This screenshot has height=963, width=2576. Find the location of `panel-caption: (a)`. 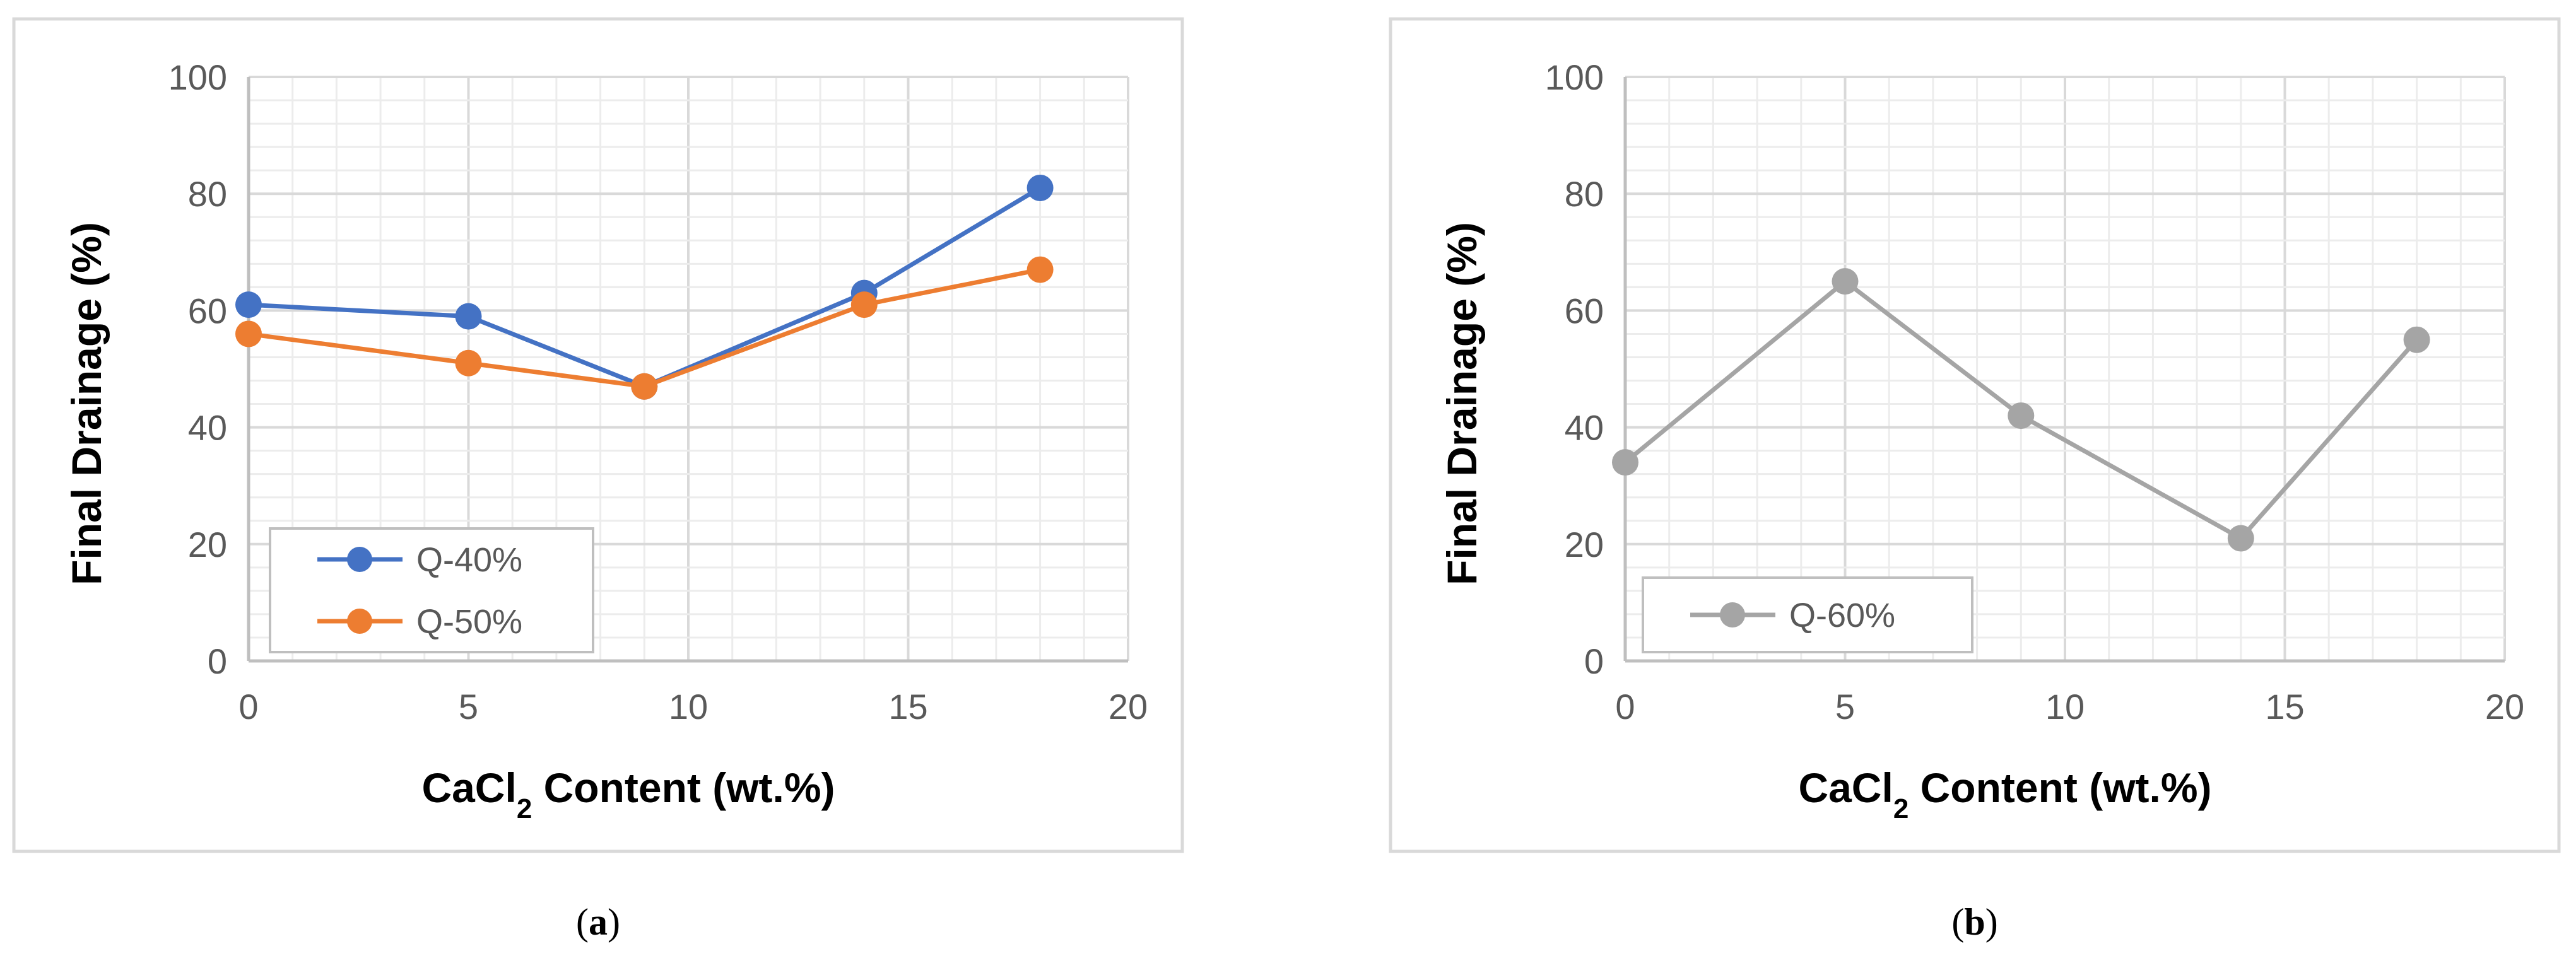

panel-caption: (a) is located at coordinates (598, 922).